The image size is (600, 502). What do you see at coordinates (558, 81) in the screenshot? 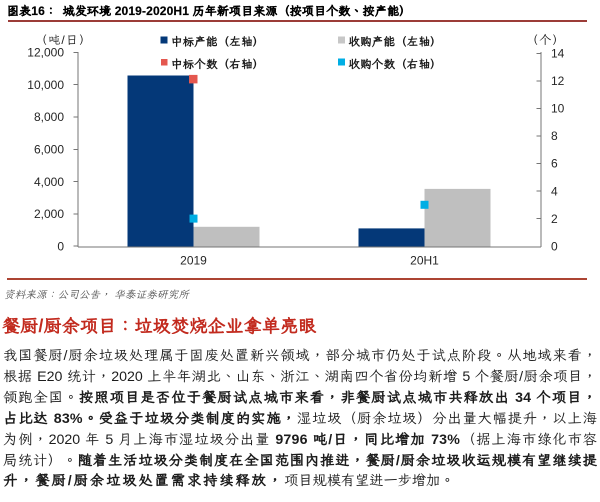
I see `svg-text: 12` at bounding box center [558, 81].